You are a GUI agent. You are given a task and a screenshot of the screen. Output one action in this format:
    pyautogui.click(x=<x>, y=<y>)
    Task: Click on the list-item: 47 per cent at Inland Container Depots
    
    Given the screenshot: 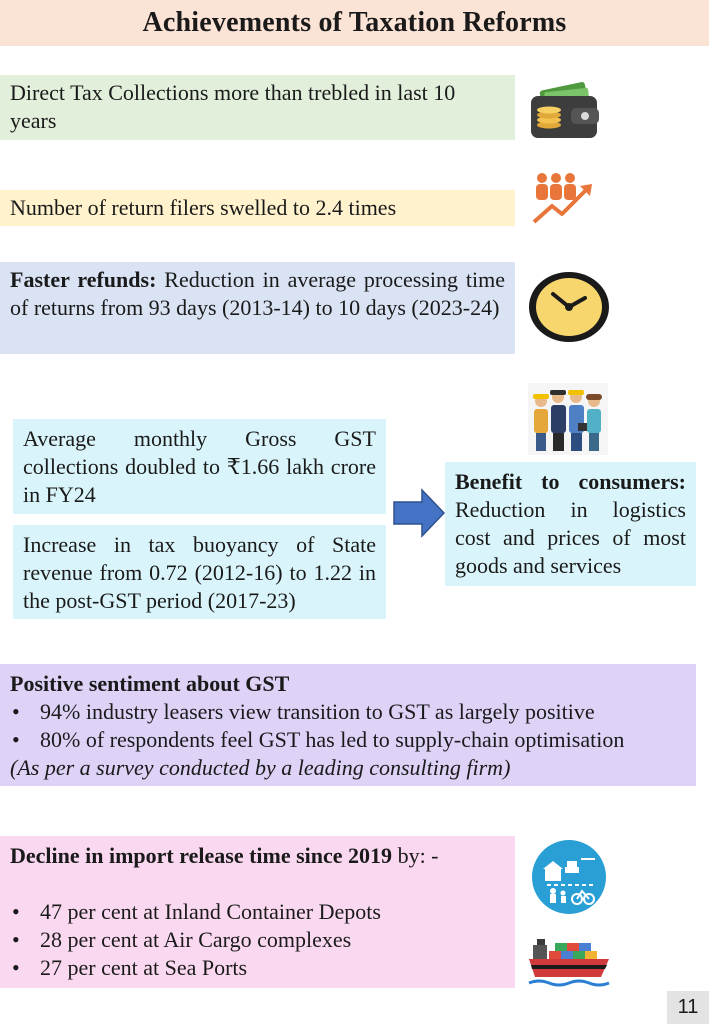 What is the action you would take?
    pyautogui.click(x=257, y=912)
    